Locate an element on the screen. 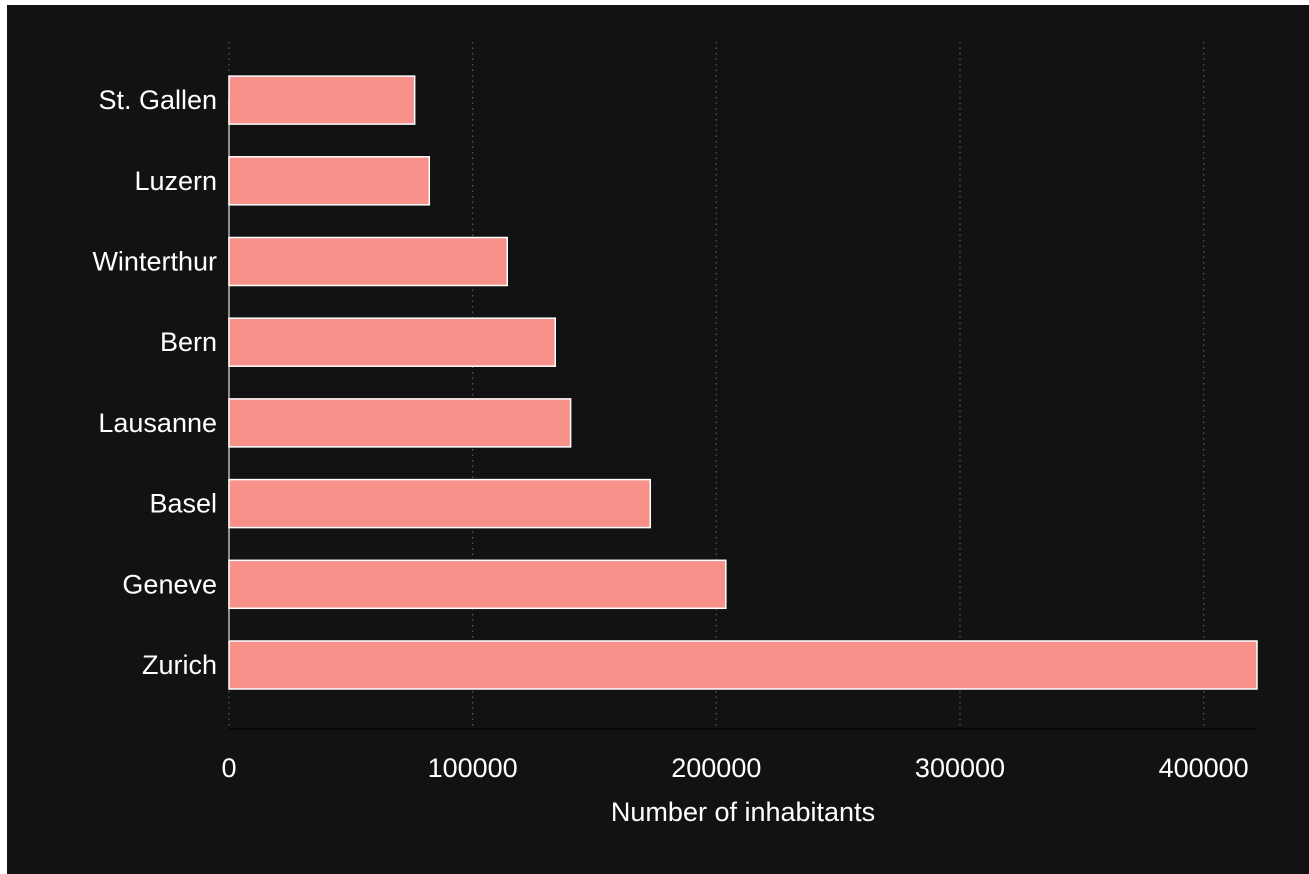 The image size is (1309, 874). y-tick-label: Lausanne is located at coordinates (157, 423).